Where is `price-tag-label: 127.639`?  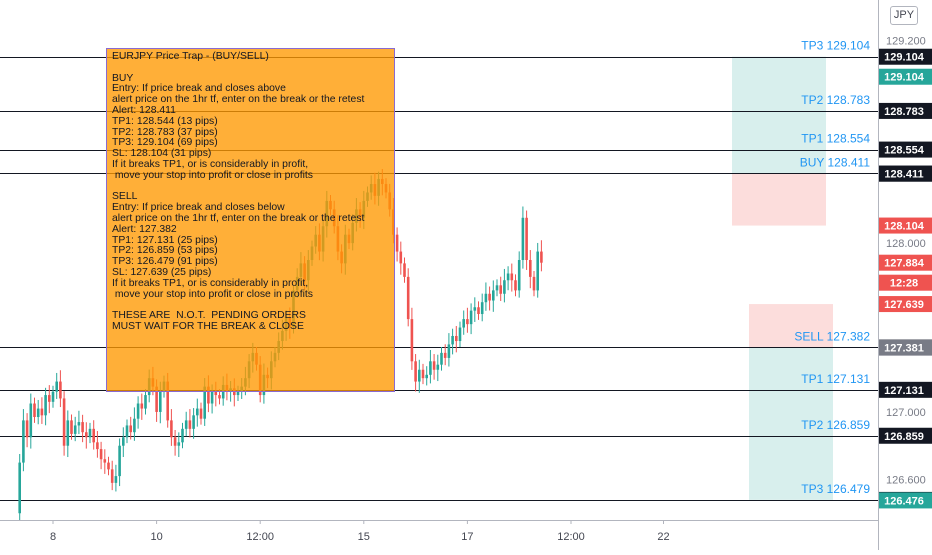 price-tag-label: 127.639 is located at coordinates (904, 305).